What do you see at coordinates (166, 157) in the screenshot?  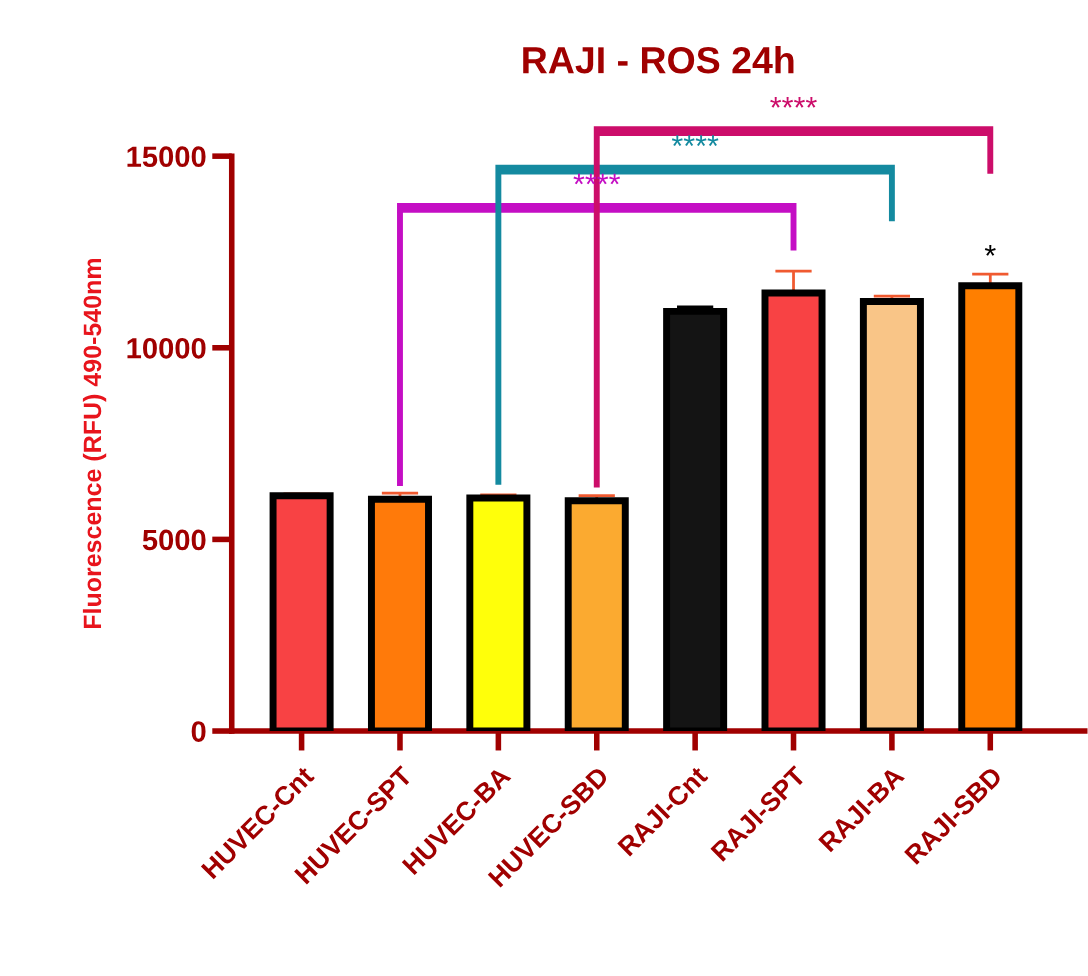 I see `y-tick-label: 15000` at bounding box center [166, 157].